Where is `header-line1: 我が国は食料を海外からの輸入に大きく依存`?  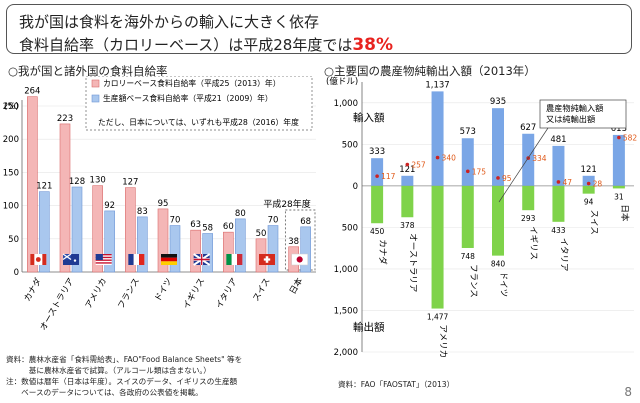 header-line1: 我が国は食料を海外からの輸入に大きく依存 is located at coordinates (169, 22).